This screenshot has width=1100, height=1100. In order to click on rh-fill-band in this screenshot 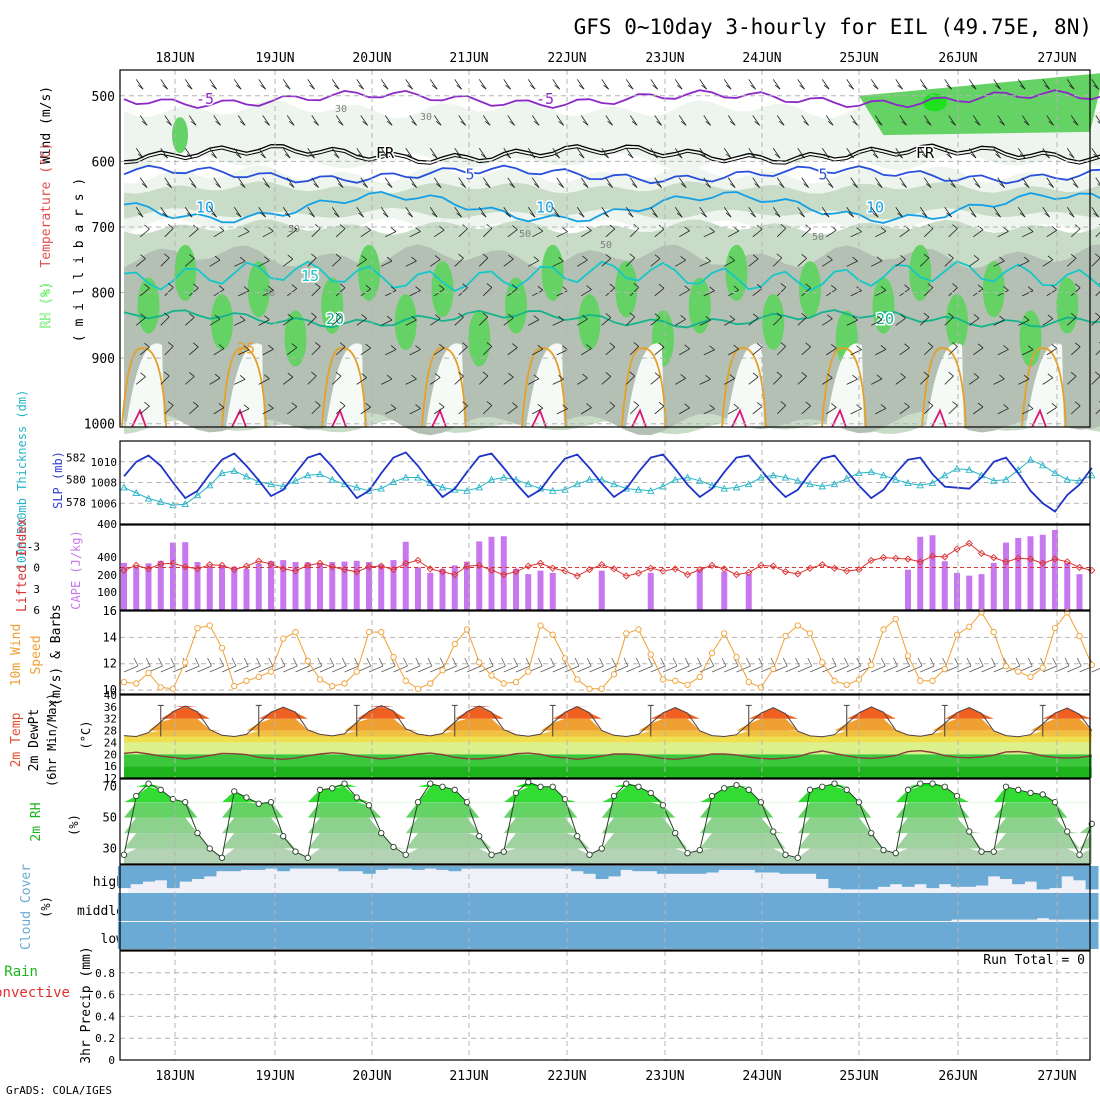, I will do `click(608, 841)`.